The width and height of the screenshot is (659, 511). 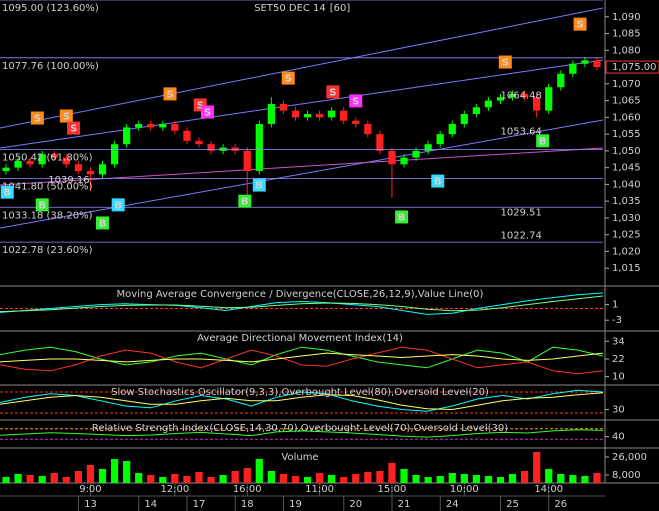 I want to click on fib-label: 1041.80 (50.00%), so click(x=47, y=186).